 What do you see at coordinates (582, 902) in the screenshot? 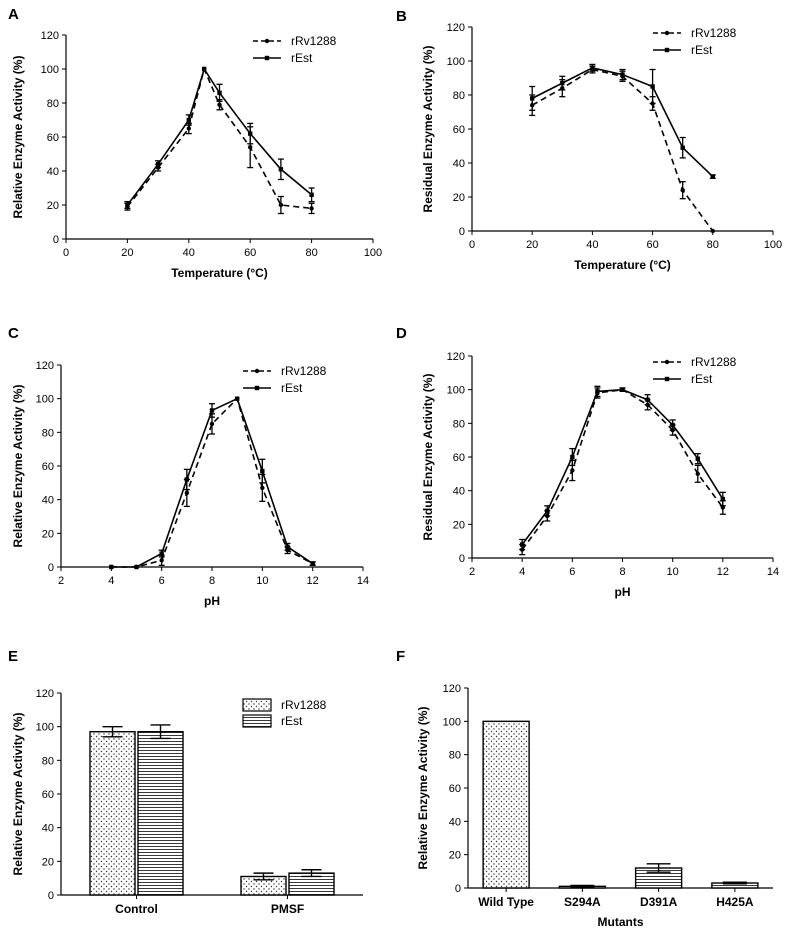
I see `category-label: S294A` at bounding box center [582, 902].